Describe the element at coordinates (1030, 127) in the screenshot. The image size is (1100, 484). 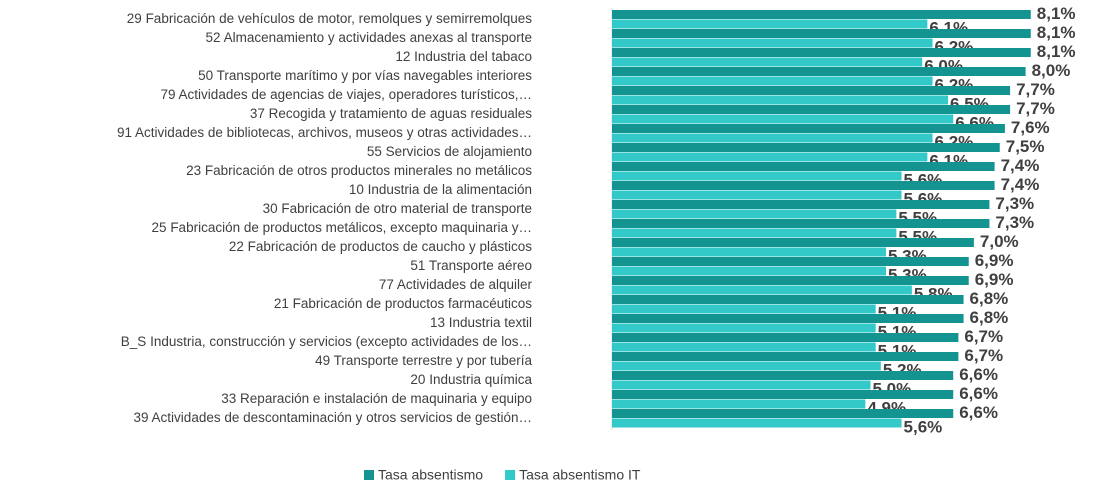
I see `data-label: 7,6%` at that location.